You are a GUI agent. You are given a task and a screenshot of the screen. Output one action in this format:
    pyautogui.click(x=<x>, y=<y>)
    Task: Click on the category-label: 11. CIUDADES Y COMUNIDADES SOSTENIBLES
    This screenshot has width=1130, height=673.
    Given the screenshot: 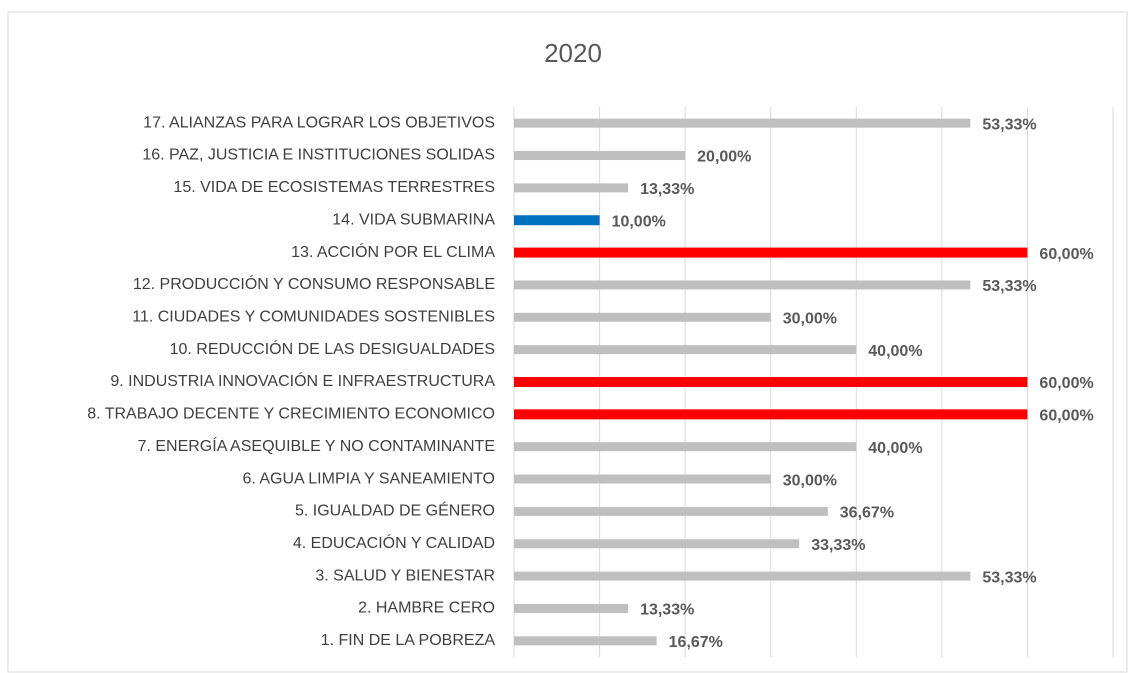 What is the action you would take?
    pyautogui.click(x=313, y=317)
    